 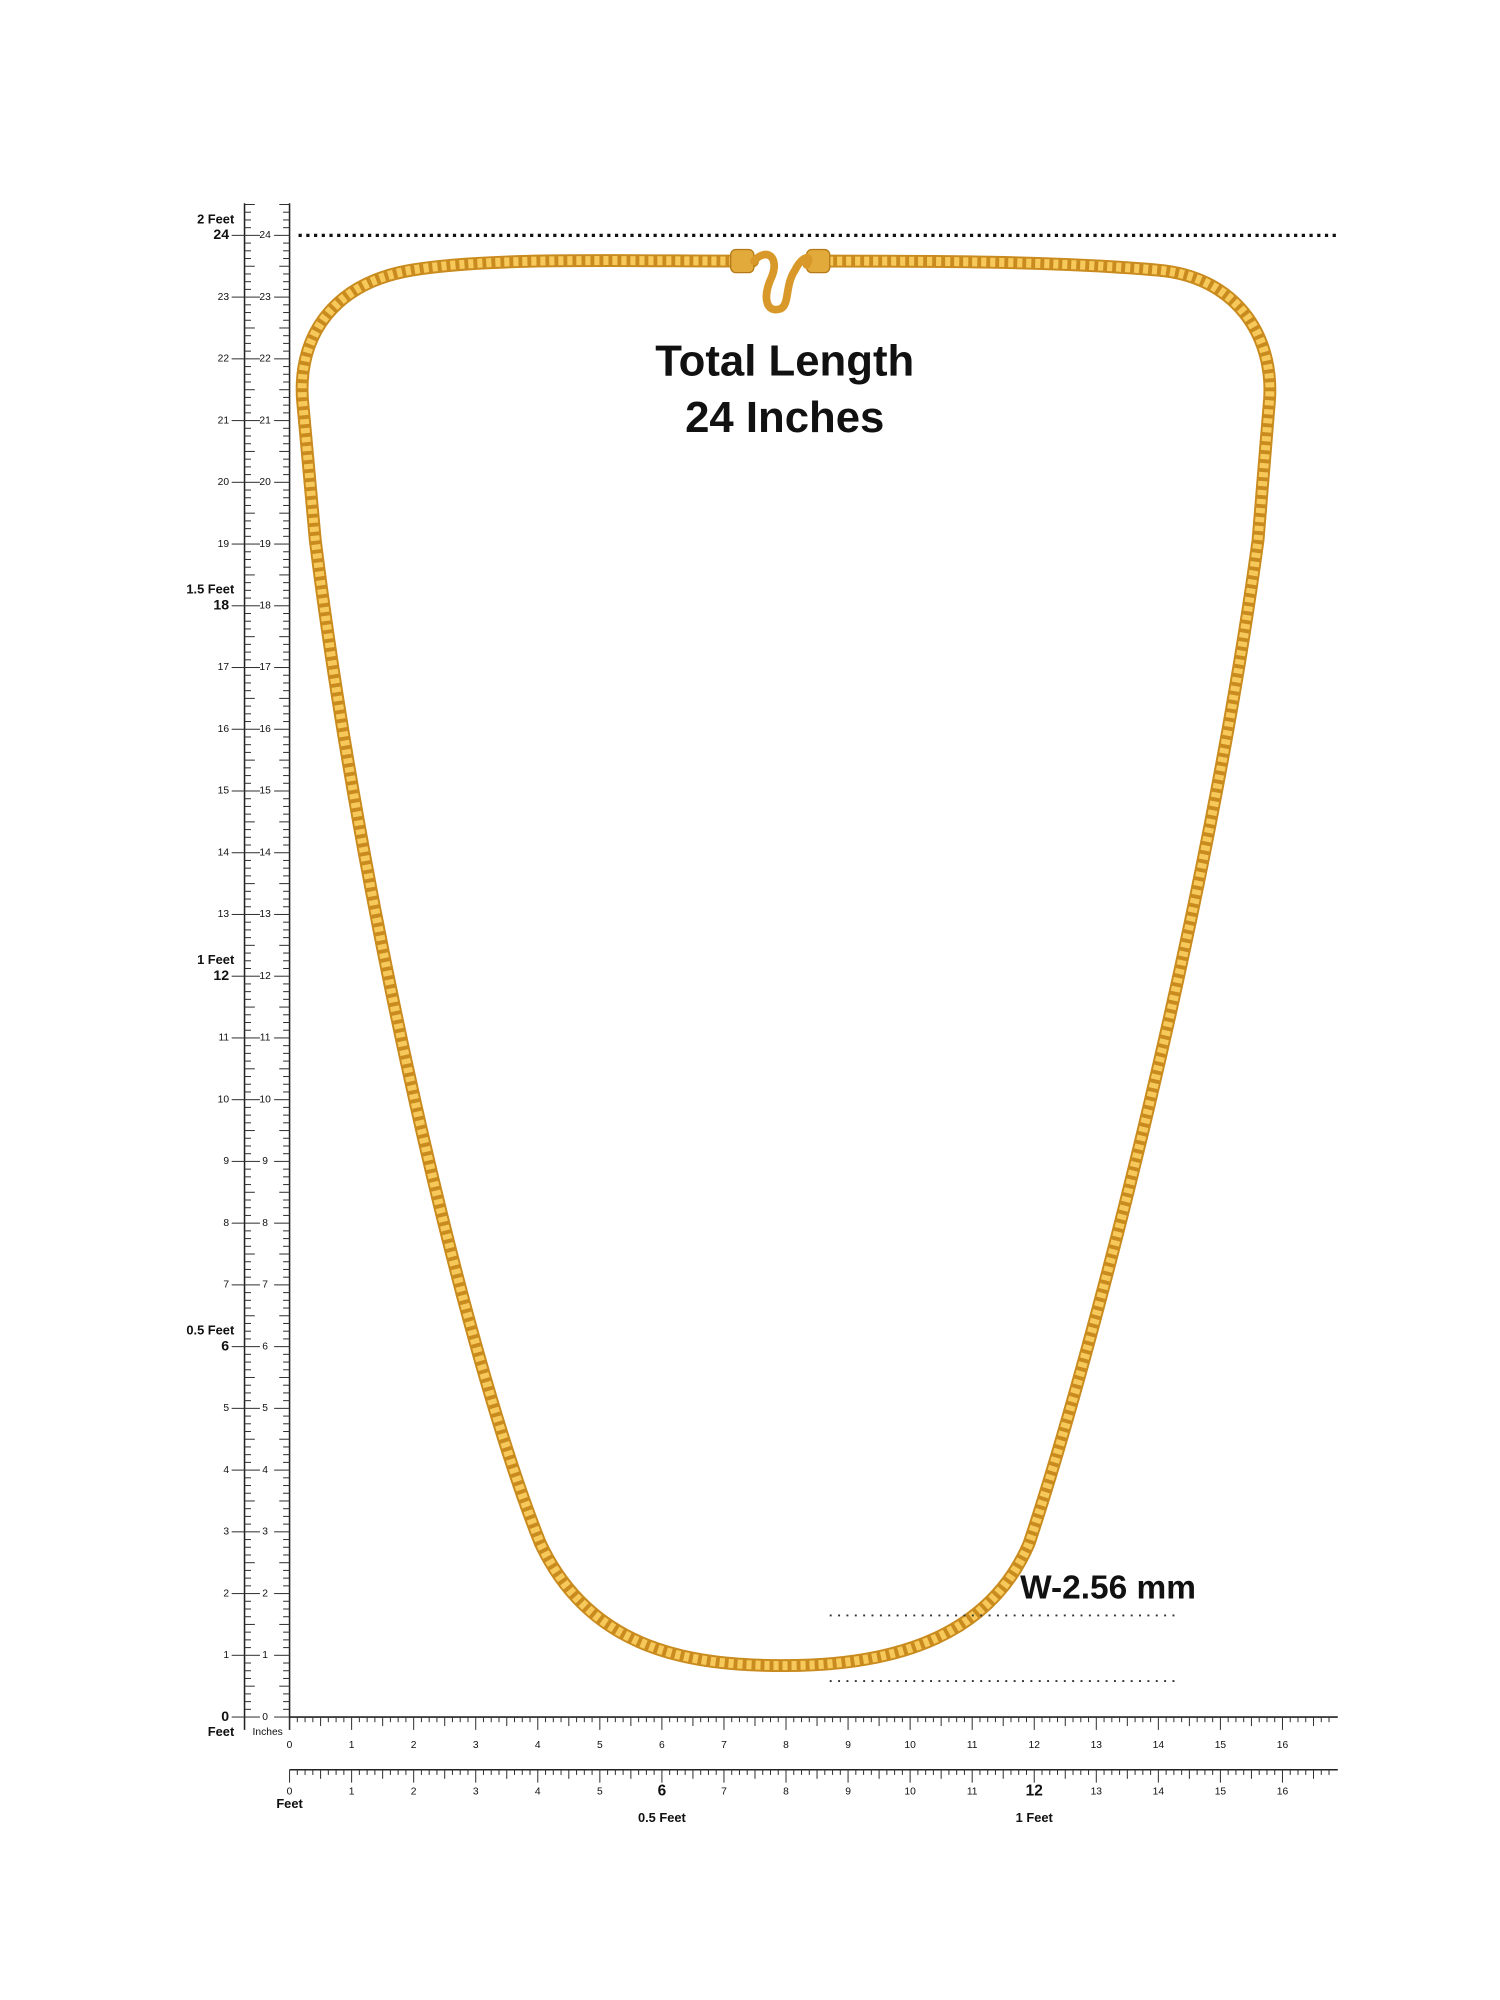 What do you see at coordinates (784, 361) in the screenshot?
I see `title-line: Total Length` at bounding box center [784, 361].